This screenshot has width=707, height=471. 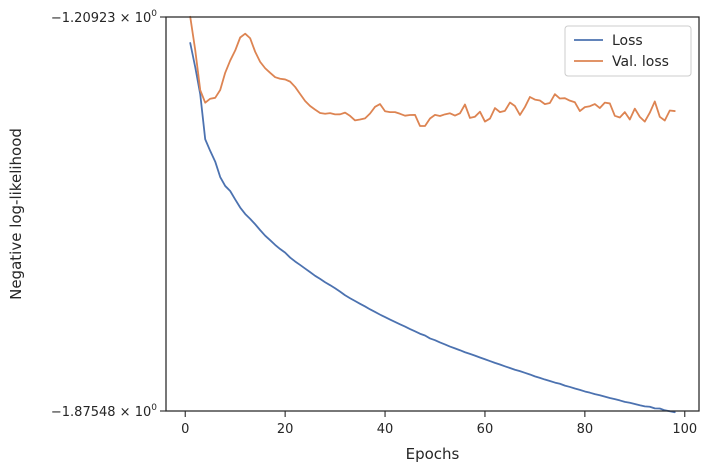 What do you see at coordinates (185, 429) in the screenshot?
I see `x-tick-label: 0` at bounding box center [185, 429].